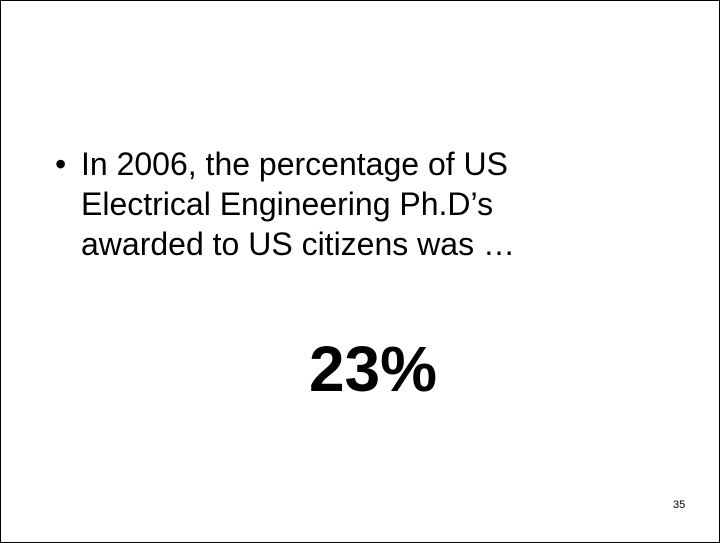 The image size is (720, 543). Describe the element at coordinates (679, 505) in the screenshot. I see `slide-number: 35` at that location.